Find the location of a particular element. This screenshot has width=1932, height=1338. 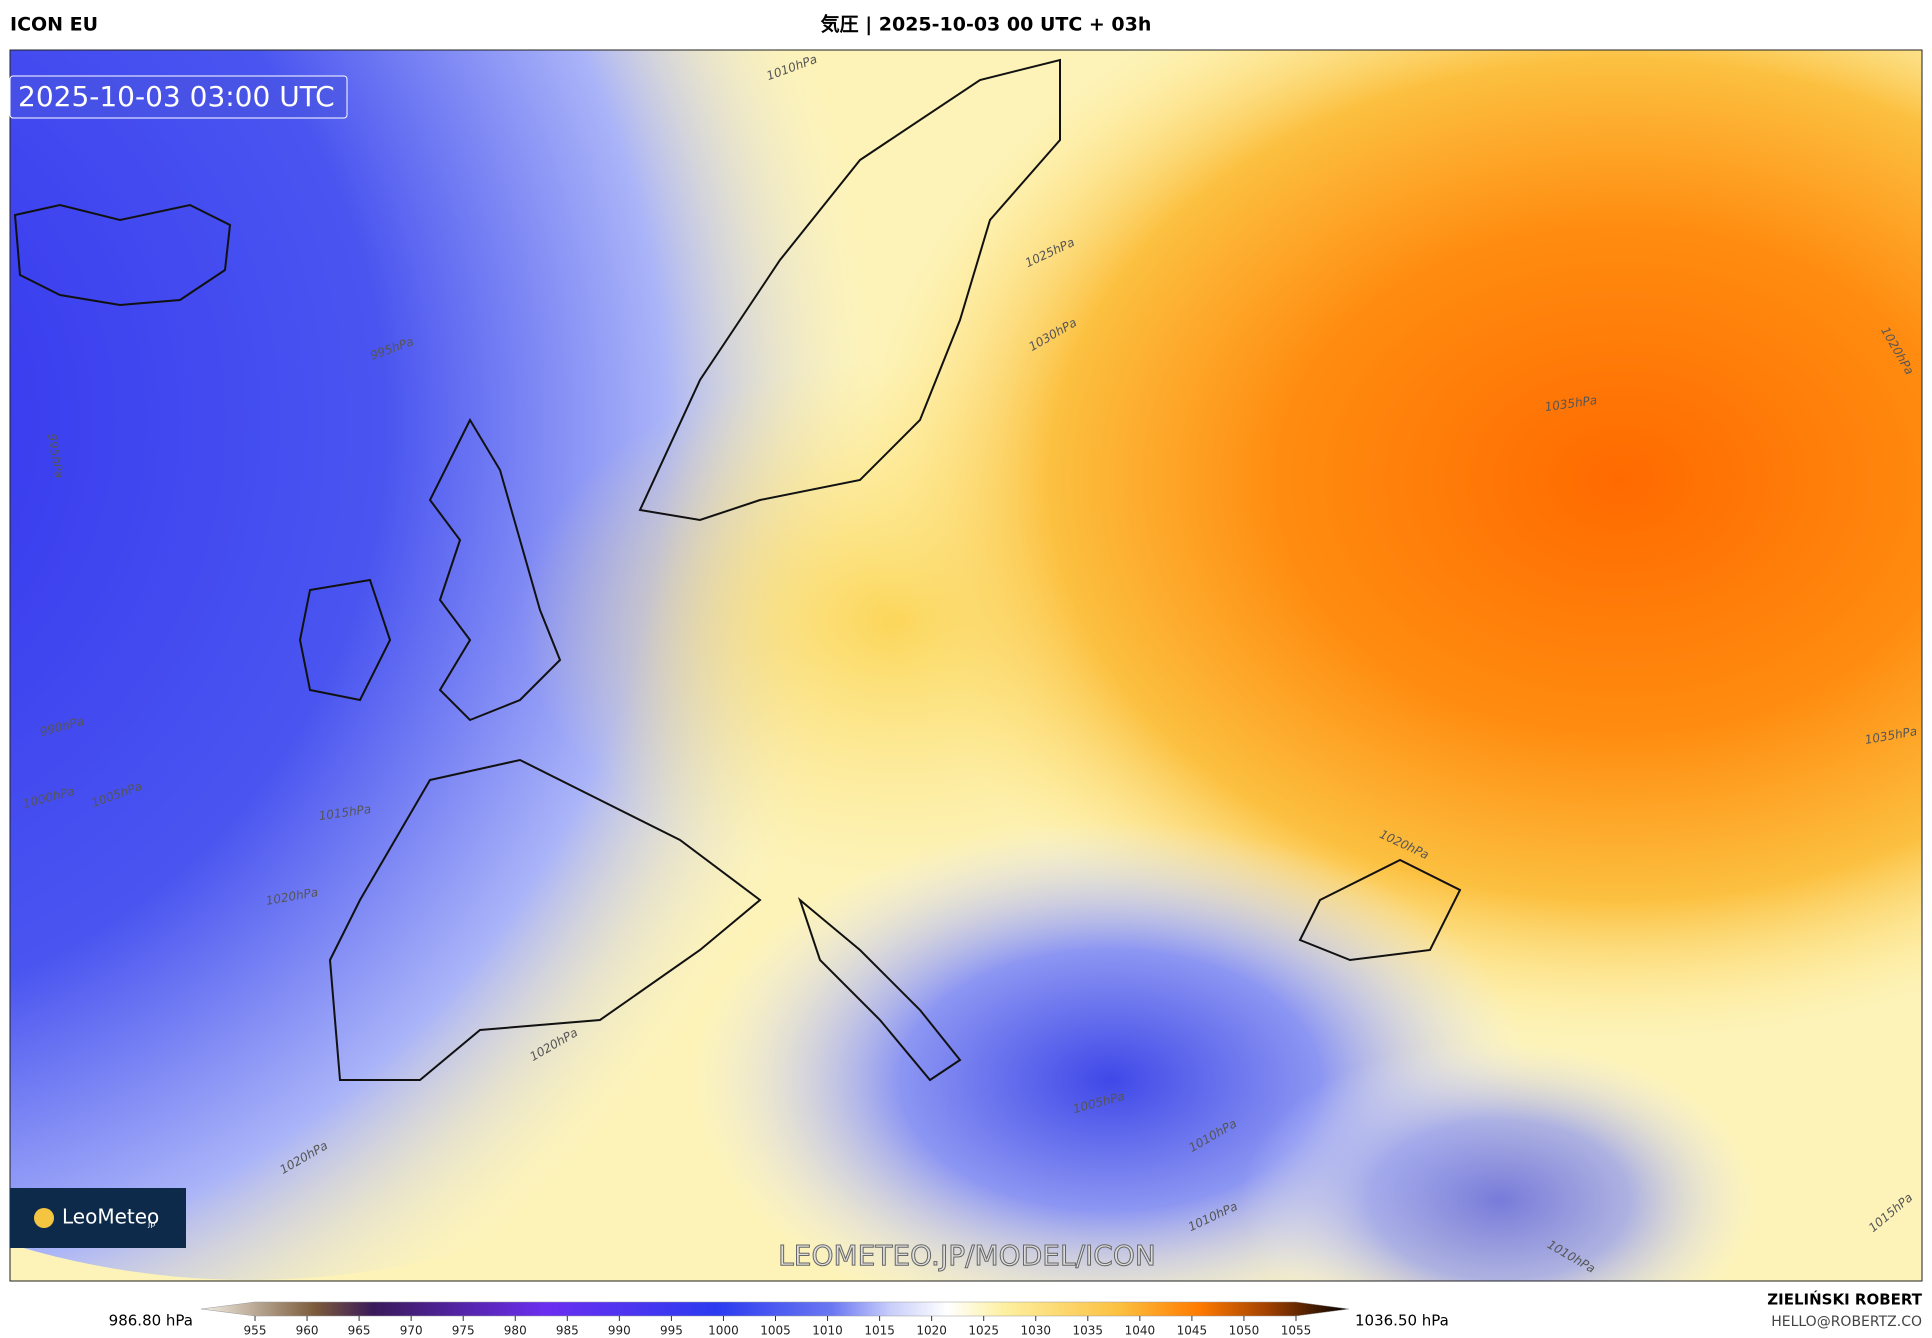

coastline-scandinavia is located at coordinates (849, 290).